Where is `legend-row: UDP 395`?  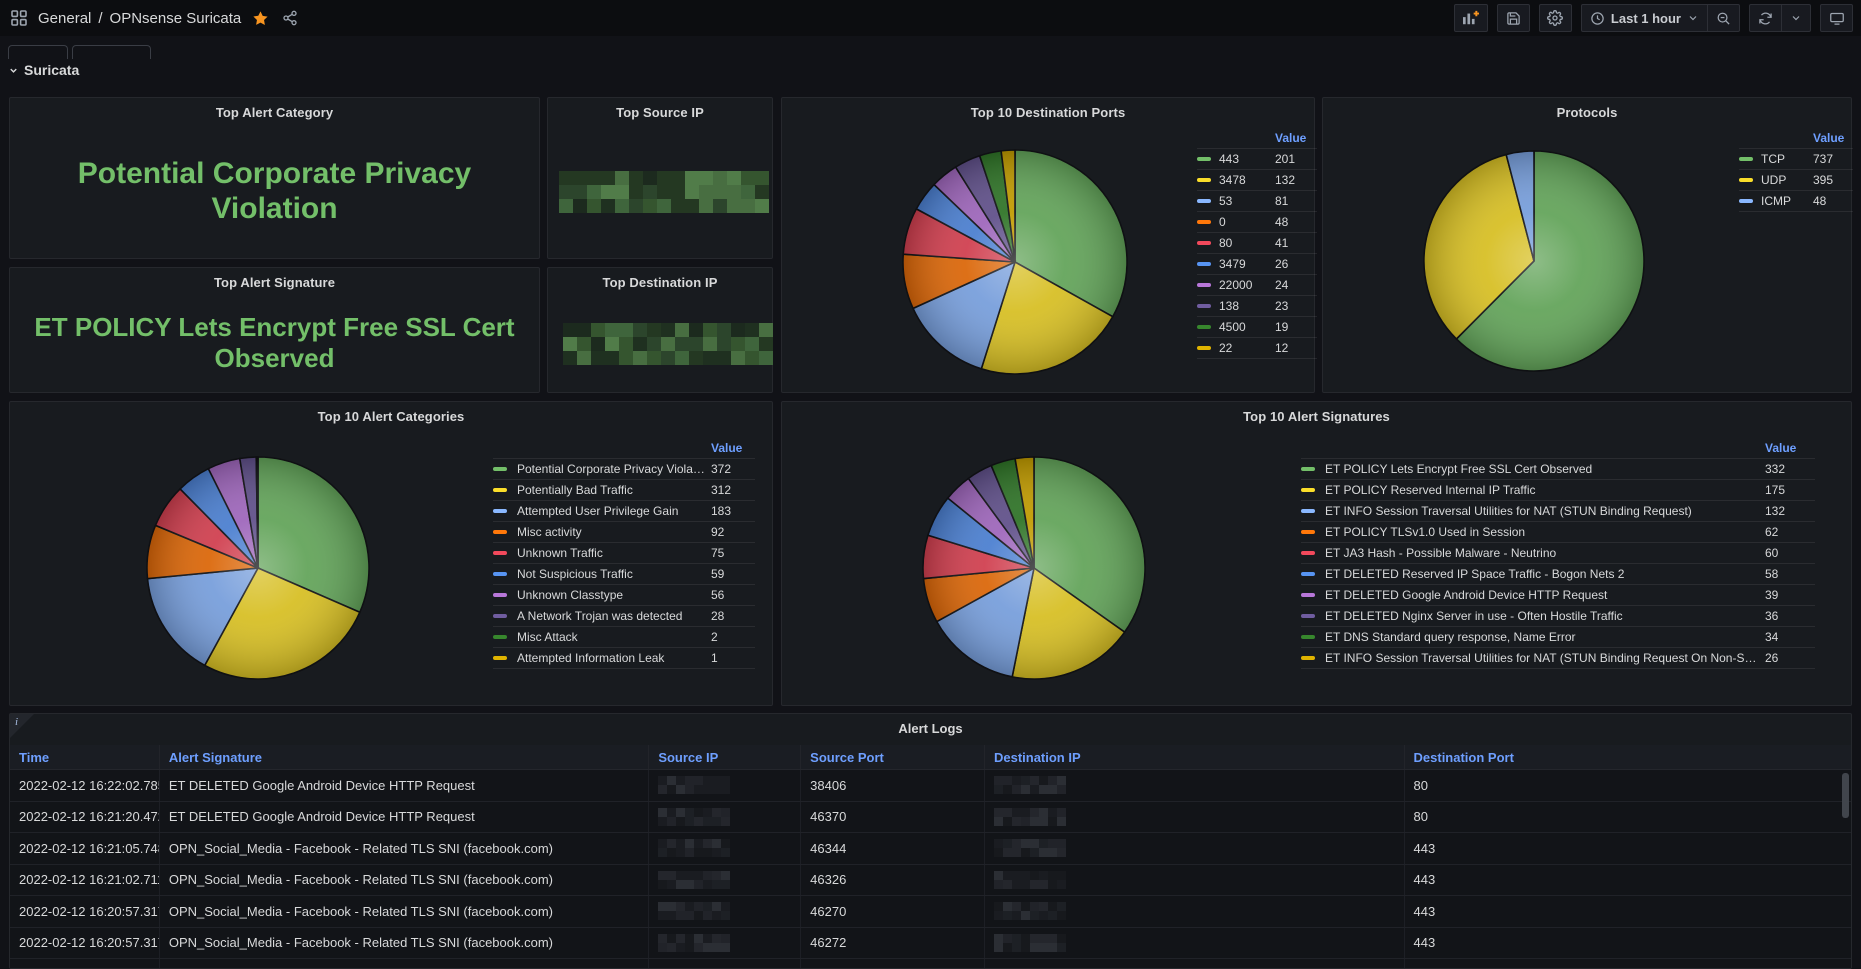 legend-row: UDP 395 is located at coordinates (1796, 180).